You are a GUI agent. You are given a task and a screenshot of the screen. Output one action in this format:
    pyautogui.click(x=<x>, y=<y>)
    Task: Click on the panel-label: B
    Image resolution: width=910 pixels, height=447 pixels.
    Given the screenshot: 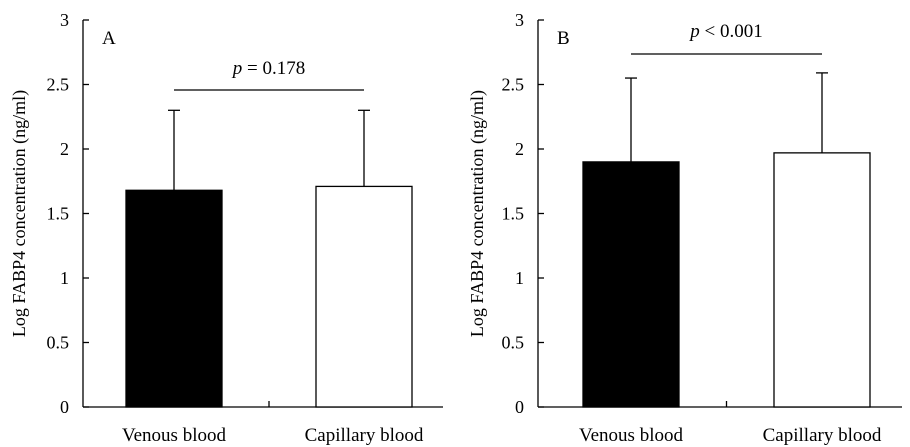 What is the action you would take?
    pyautogui.click(x=563, y=38)
    